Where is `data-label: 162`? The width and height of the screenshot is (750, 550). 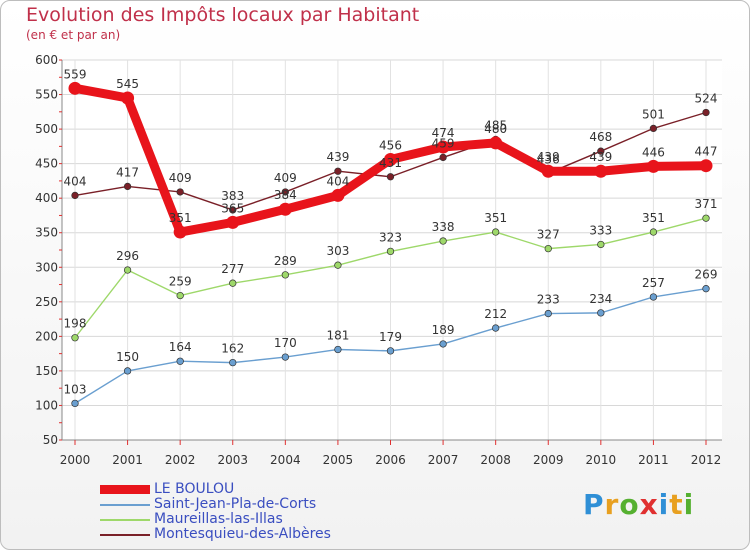
data-label: 162 is located at coordinates (232, 349).